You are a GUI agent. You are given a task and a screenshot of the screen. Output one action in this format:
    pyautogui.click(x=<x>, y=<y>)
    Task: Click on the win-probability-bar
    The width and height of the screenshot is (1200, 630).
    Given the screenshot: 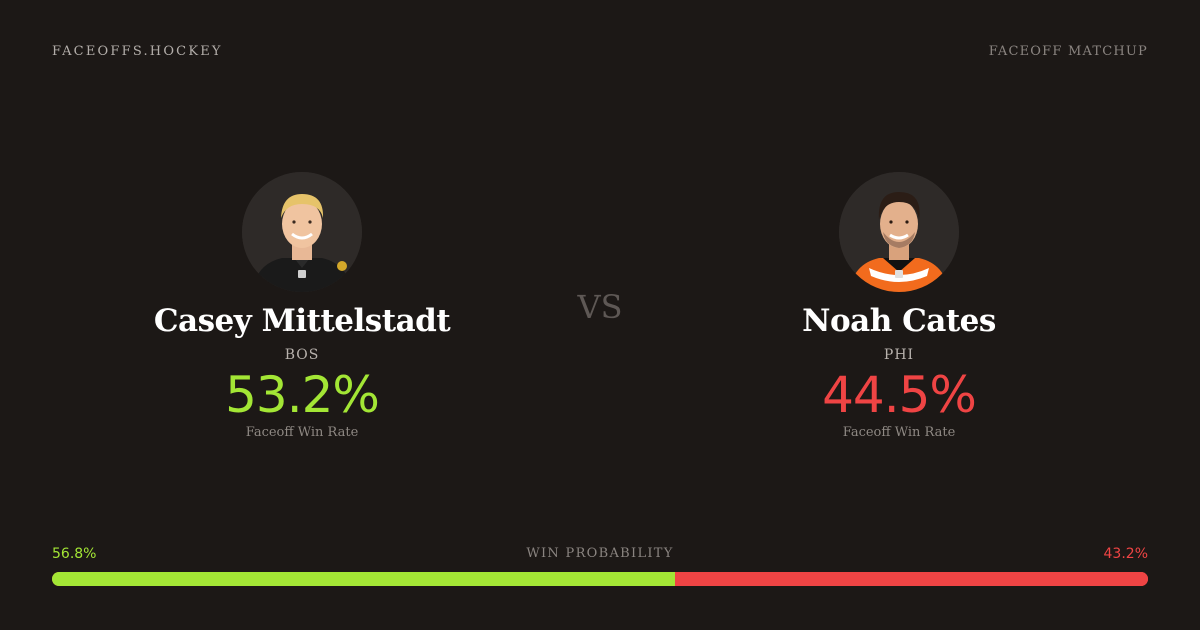 What is the action you would take?
    pyautogui.click(x=600, y=579)
    